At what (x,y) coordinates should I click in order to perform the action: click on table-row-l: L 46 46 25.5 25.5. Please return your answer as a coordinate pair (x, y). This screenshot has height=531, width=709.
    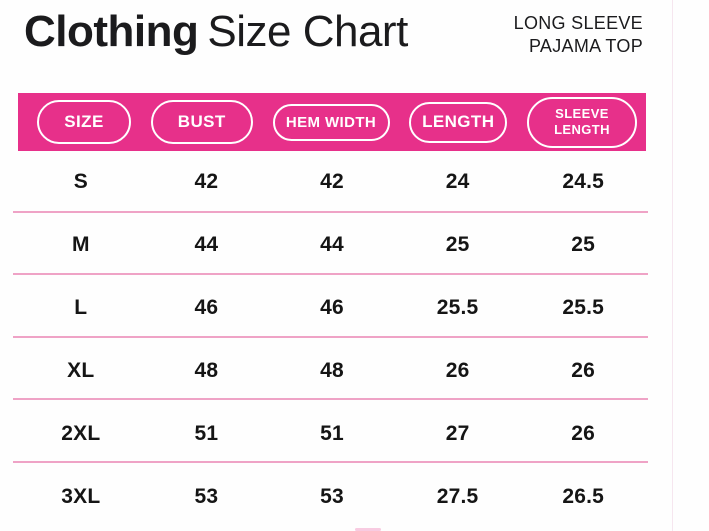
    Looking at the image, I should click on (332, 308).